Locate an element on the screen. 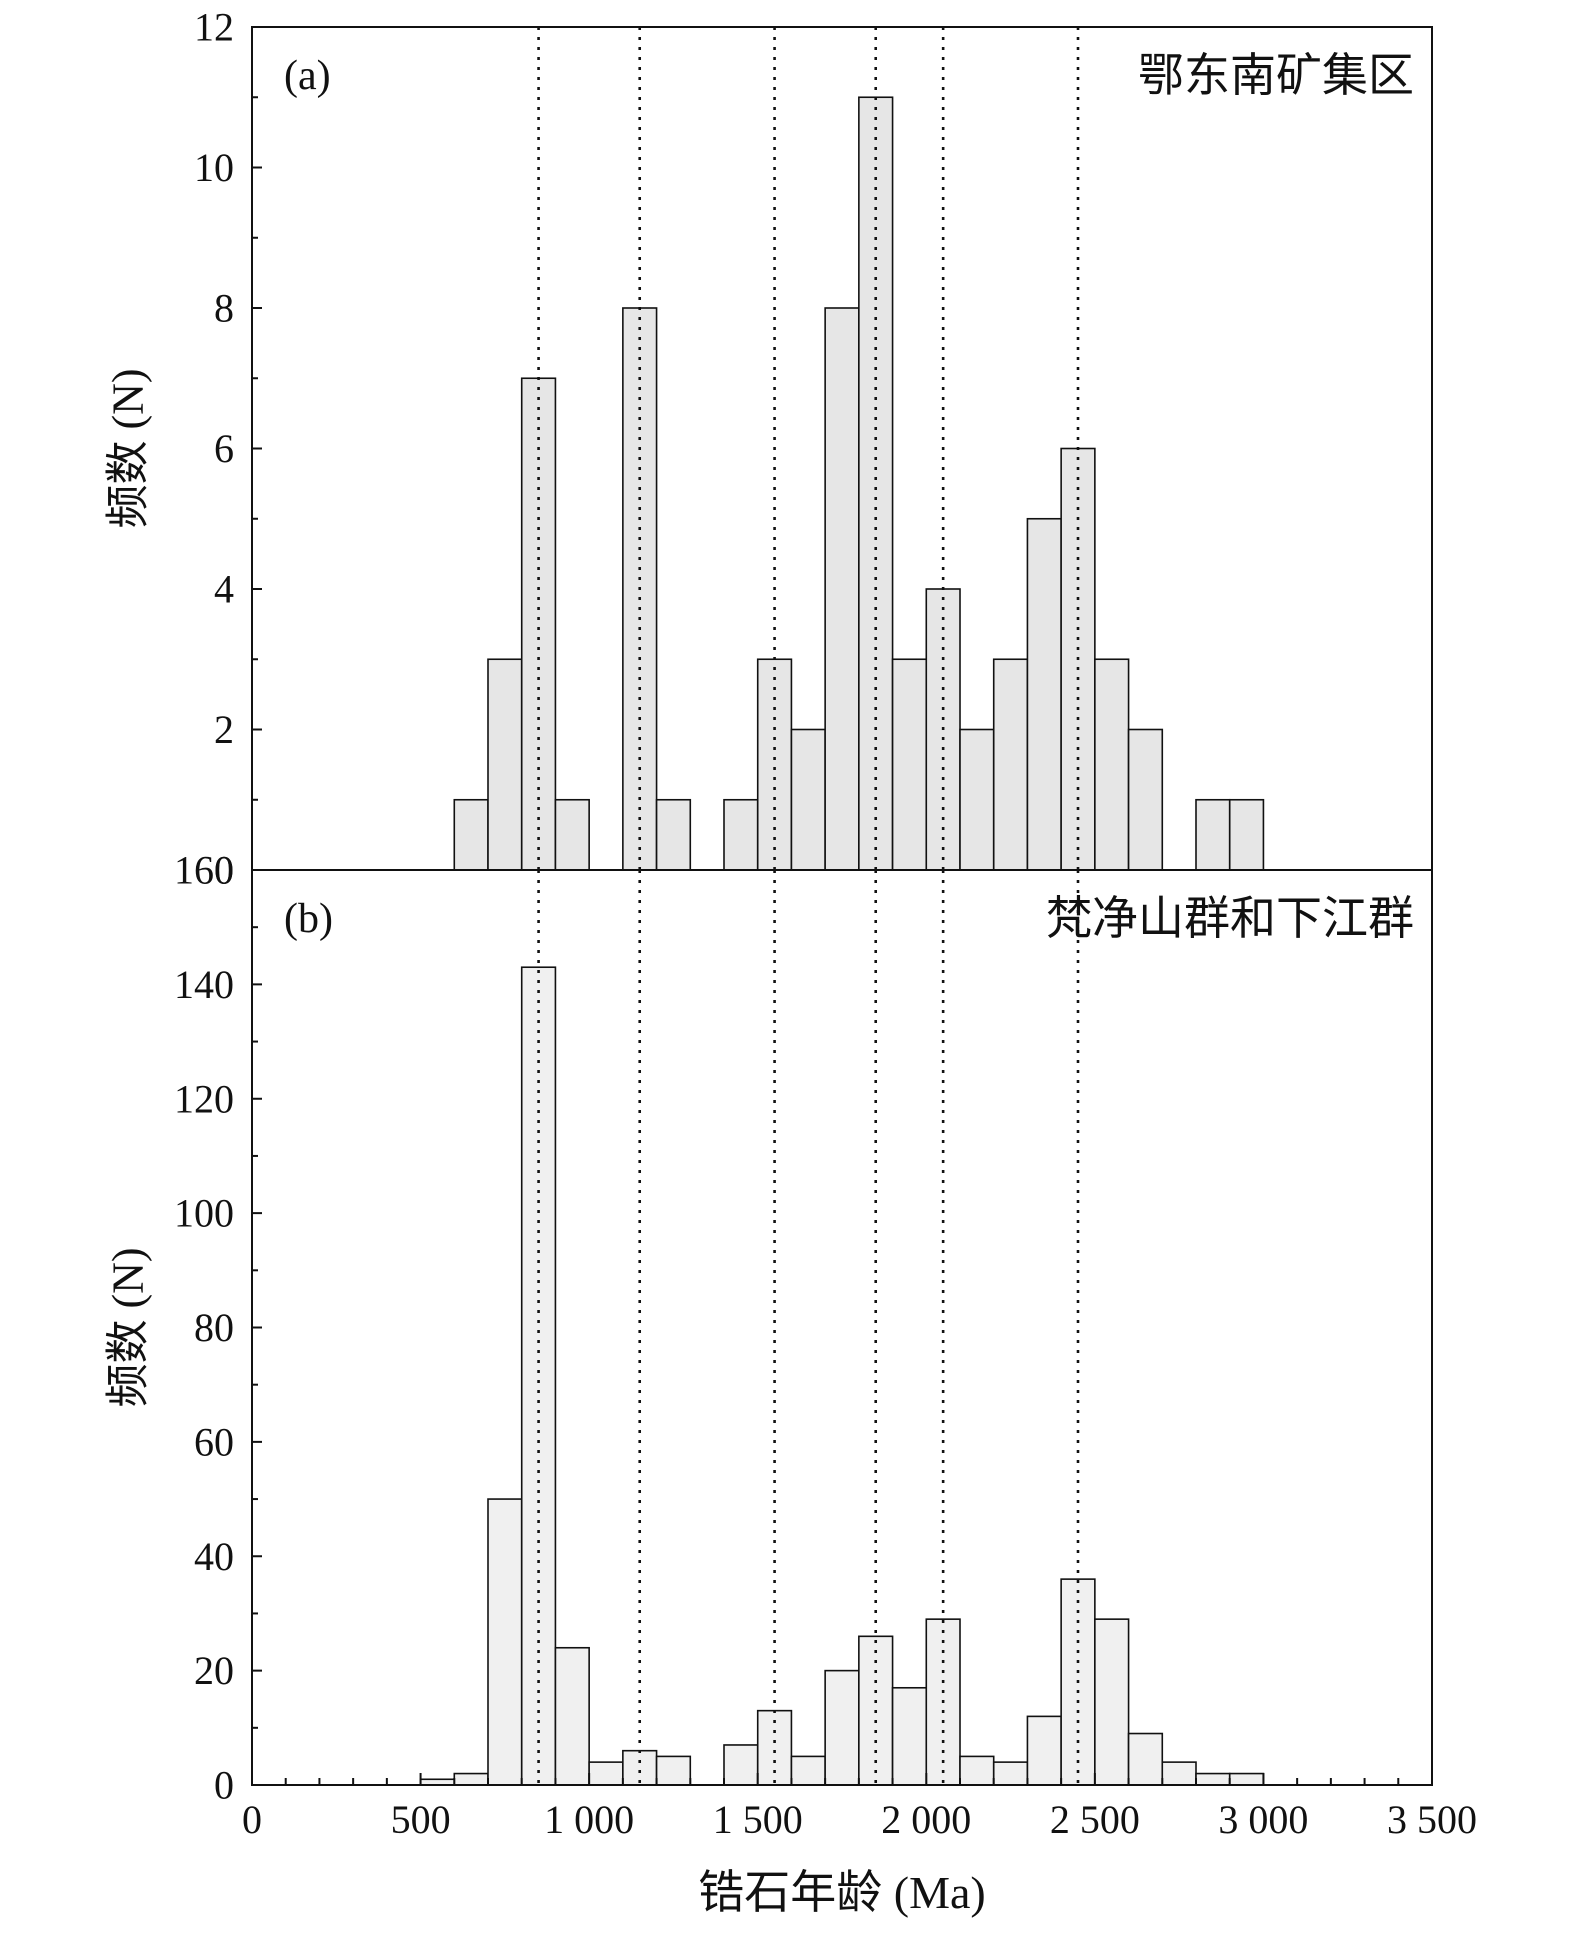 The image size is (1575, 1933). y-tick-label: 12 is located at coordinates (214, 27).